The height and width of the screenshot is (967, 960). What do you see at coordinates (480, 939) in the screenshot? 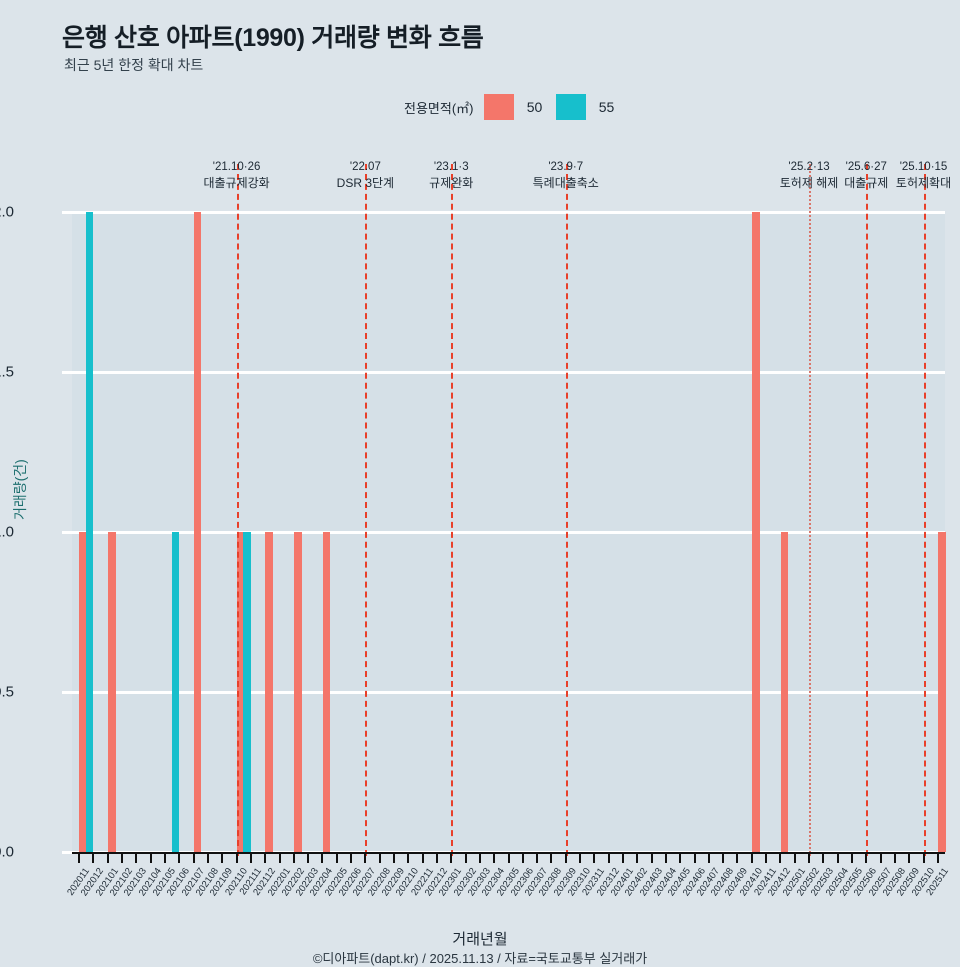
I see `x-axis-title: 거래년월` at bounding box center [480, 939].